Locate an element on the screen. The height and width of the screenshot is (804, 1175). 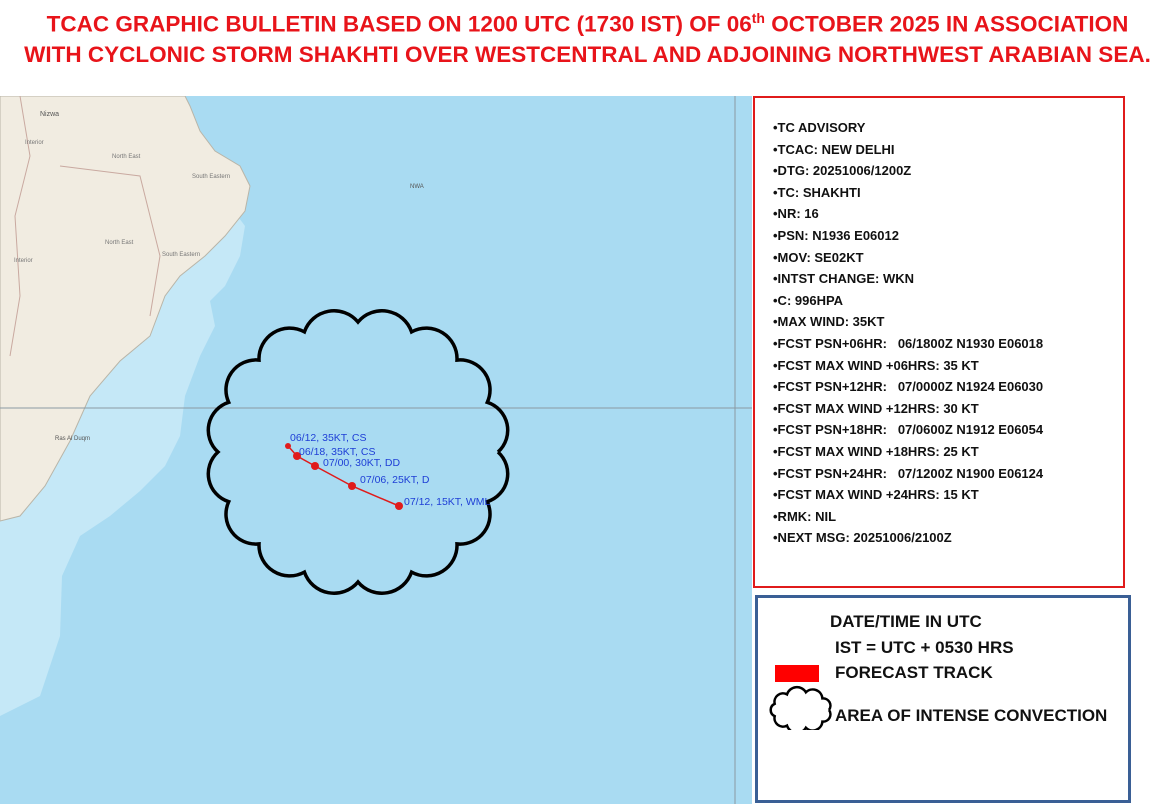
advisory-line: •FCST PSN+18HR: 07/0600Z N1912 E06054 is located at coordinates (908, 430).